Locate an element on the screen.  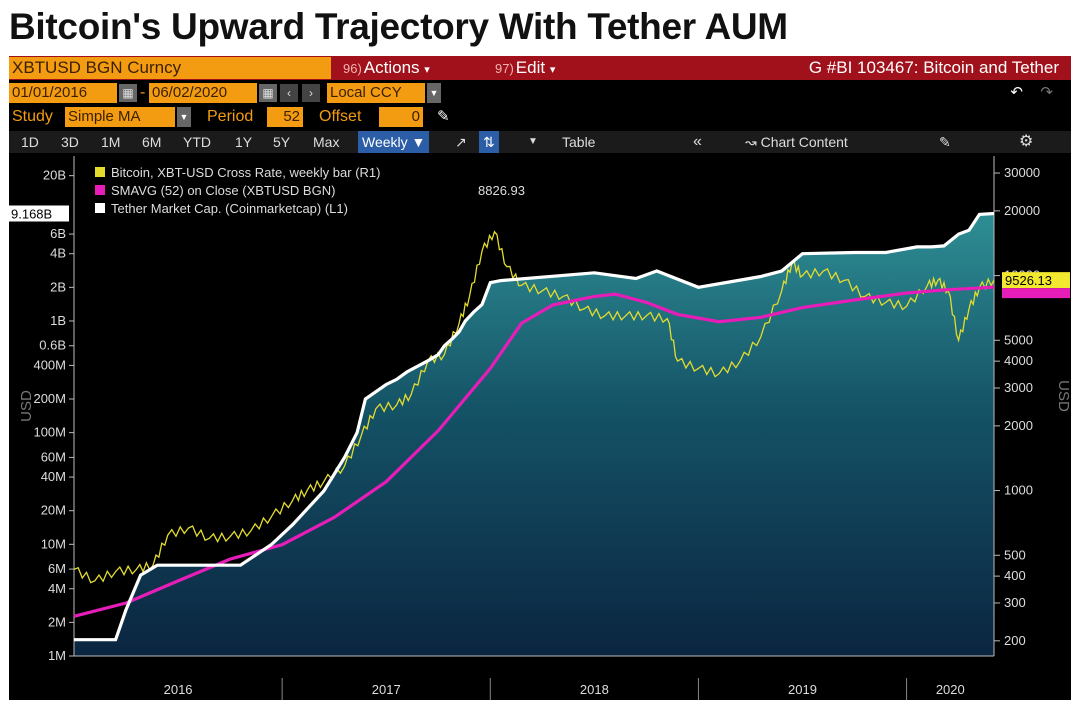
range-5y: 5Y is located at coordinates (282, 142).